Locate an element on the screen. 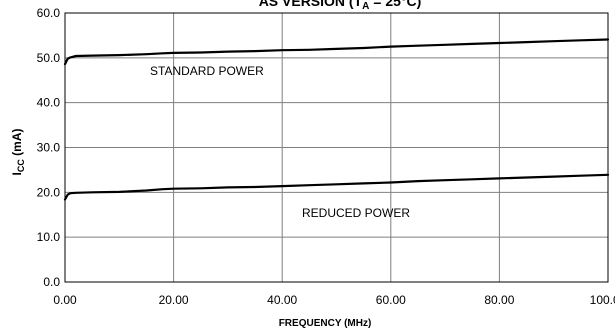  chart-title: AS VERSION (TA = 25°C) is located at coordinates (340, 6).